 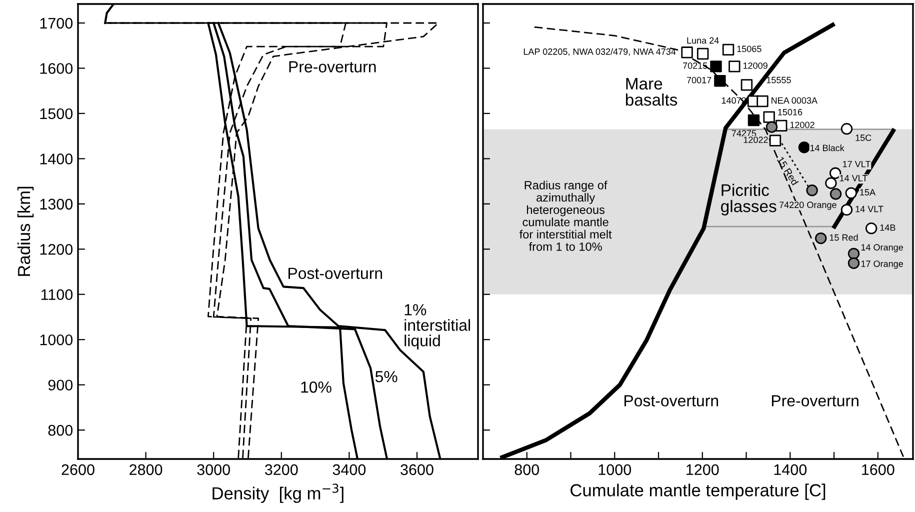 What do you see at coordinates (856, 164) in the screenshot?
I see `annotation: 17 VLT` at bounding box center [856, 164].